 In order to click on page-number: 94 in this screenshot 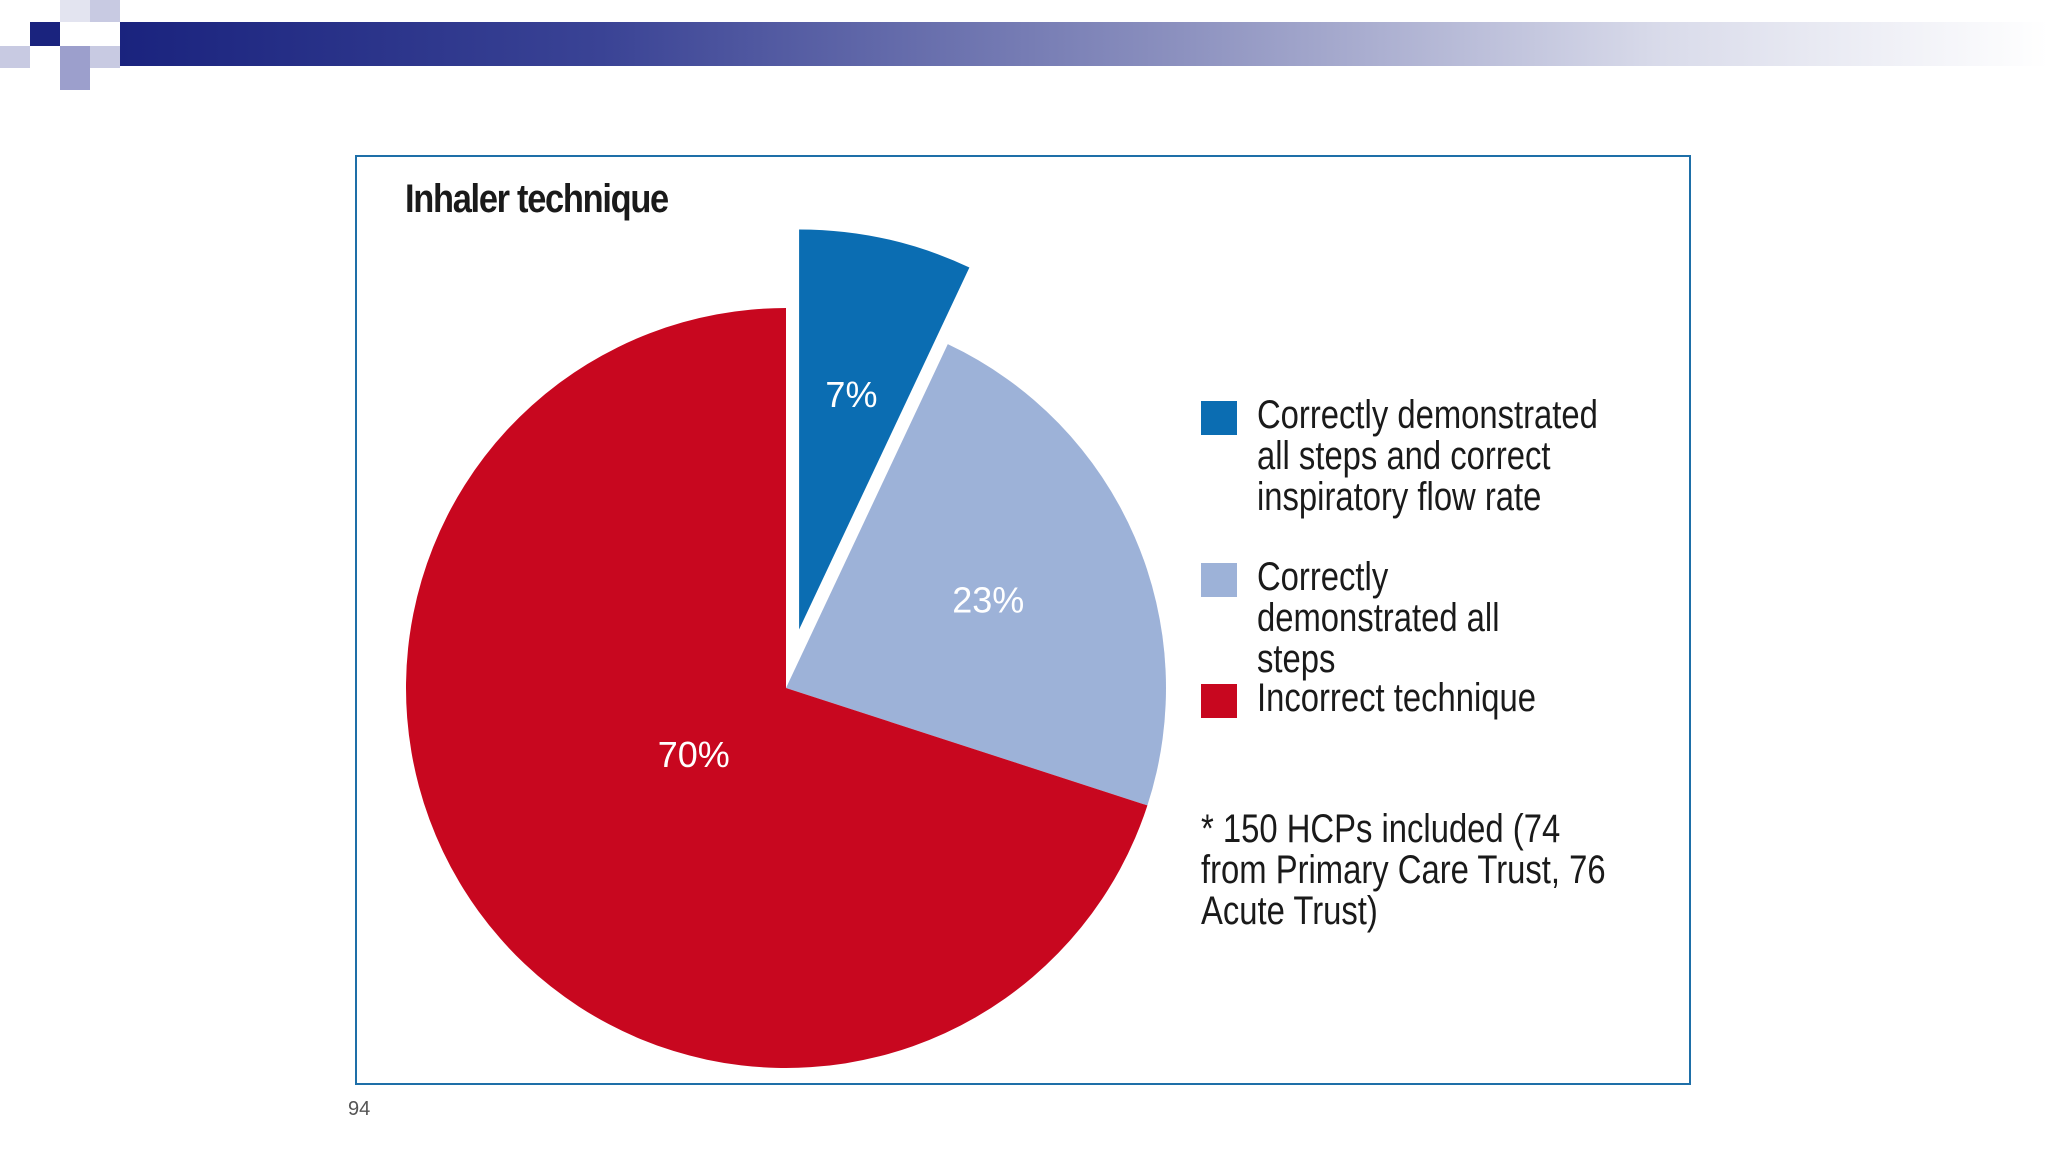, I will do `click(359, 1109)`.